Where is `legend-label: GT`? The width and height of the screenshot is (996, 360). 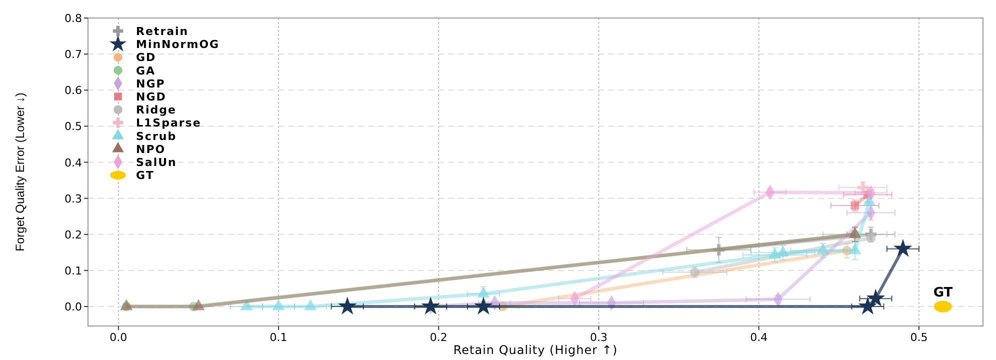
legend-label: GT is located at coordinates (145, 175).